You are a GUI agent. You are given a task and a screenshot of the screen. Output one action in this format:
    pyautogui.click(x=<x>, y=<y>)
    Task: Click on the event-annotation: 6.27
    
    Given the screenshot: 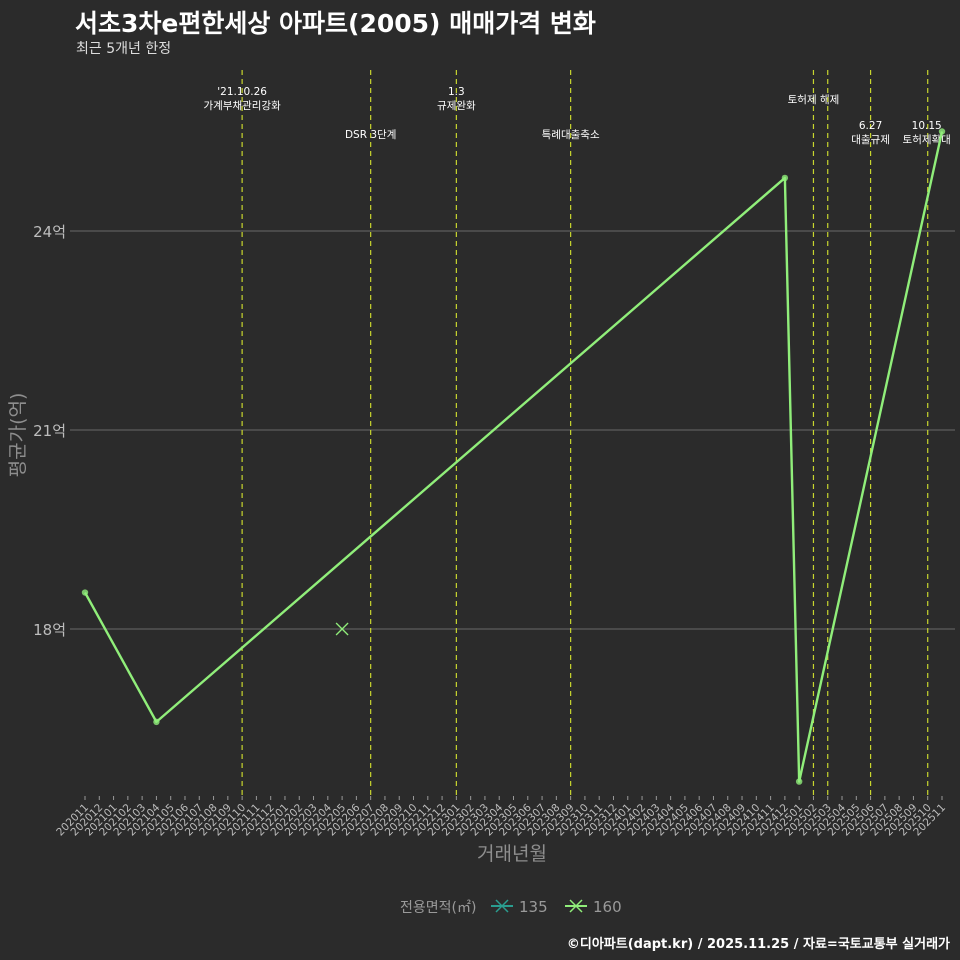 What is the action you would take?
    pyautogui.click(x=870, y=126)
    